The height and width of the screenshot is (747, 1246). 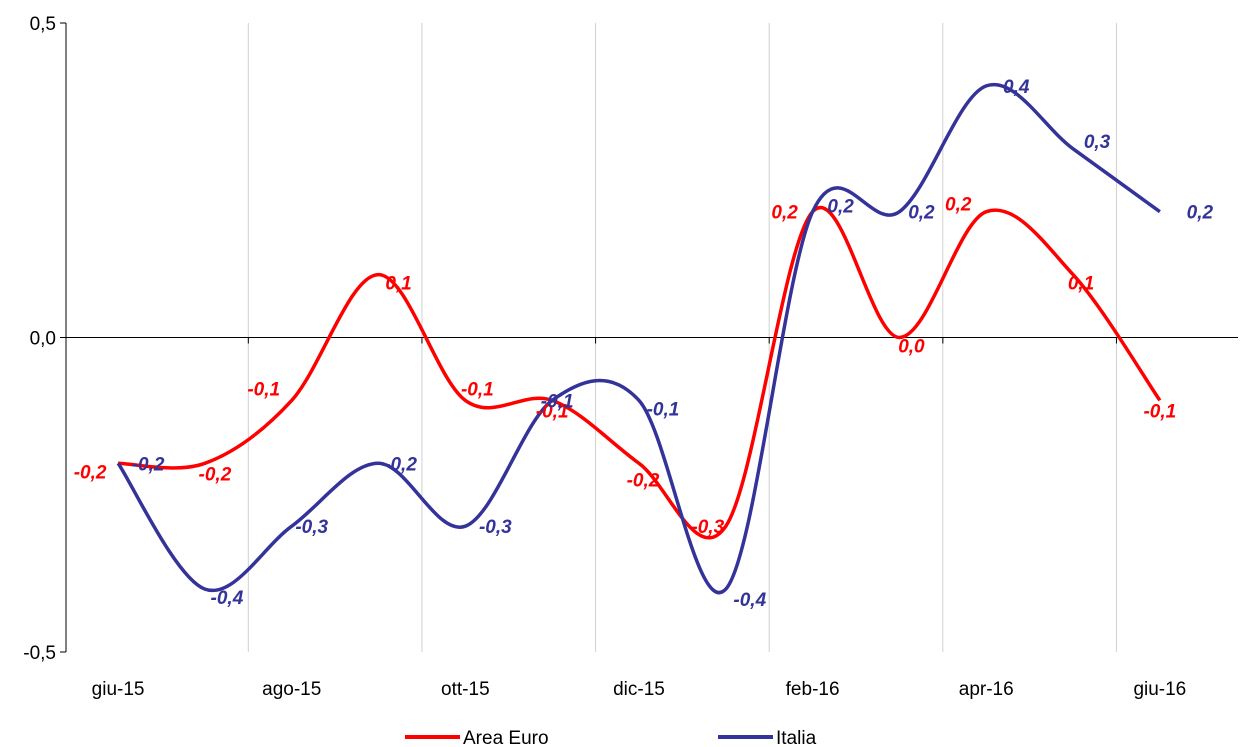 I want to click on x-tick-label: apr-16, so click(x=986, y=689).